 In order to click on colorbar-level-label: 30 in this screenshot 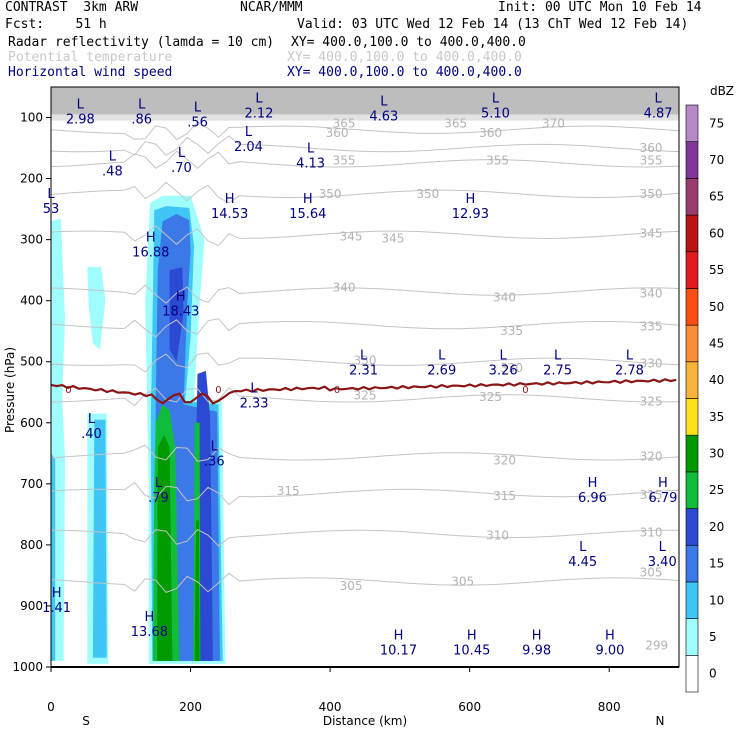, I will do `click(716, 454)`.